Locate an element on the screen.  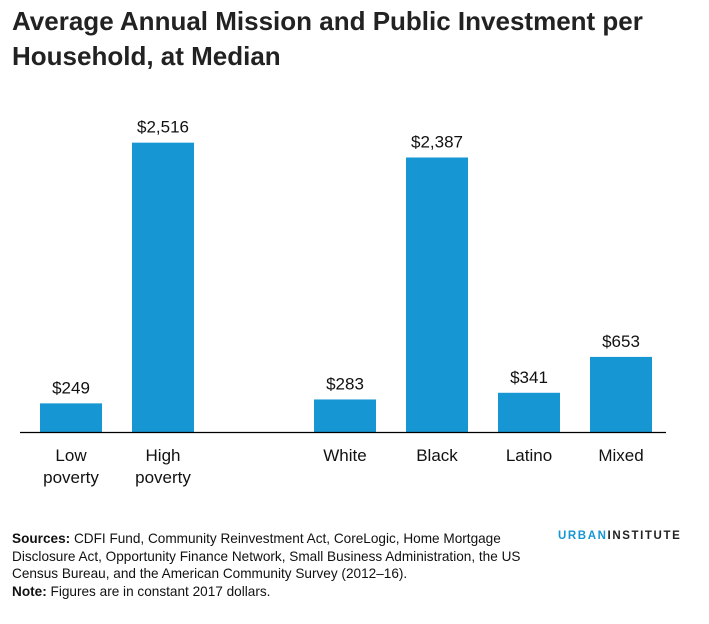
data-label: $341 is located at coordinates (529, 377).